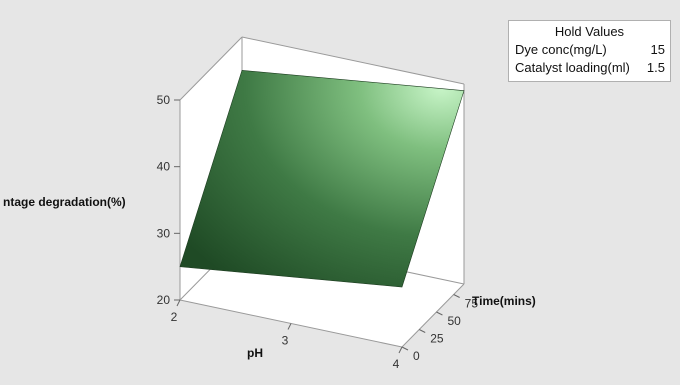 The width and height of the screenshot is (680, 385). What do you see at coordinates (164, 300) in the screenshot?
I see `z-tick-label: 20` at bounding box center [164, 300].